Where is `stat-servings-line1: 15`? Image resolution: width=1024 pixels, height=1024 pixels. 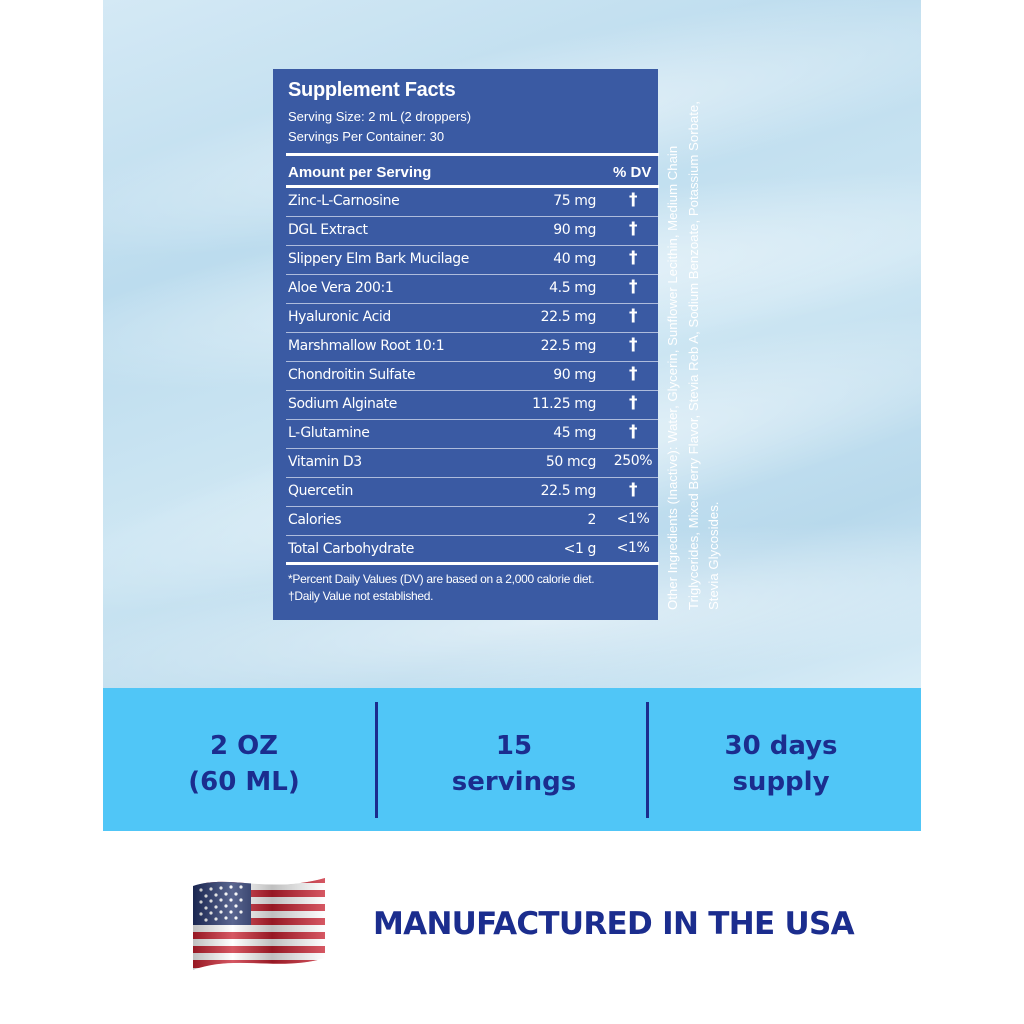
stat-servings-line1: 15 is located at coordinates (514, 746).